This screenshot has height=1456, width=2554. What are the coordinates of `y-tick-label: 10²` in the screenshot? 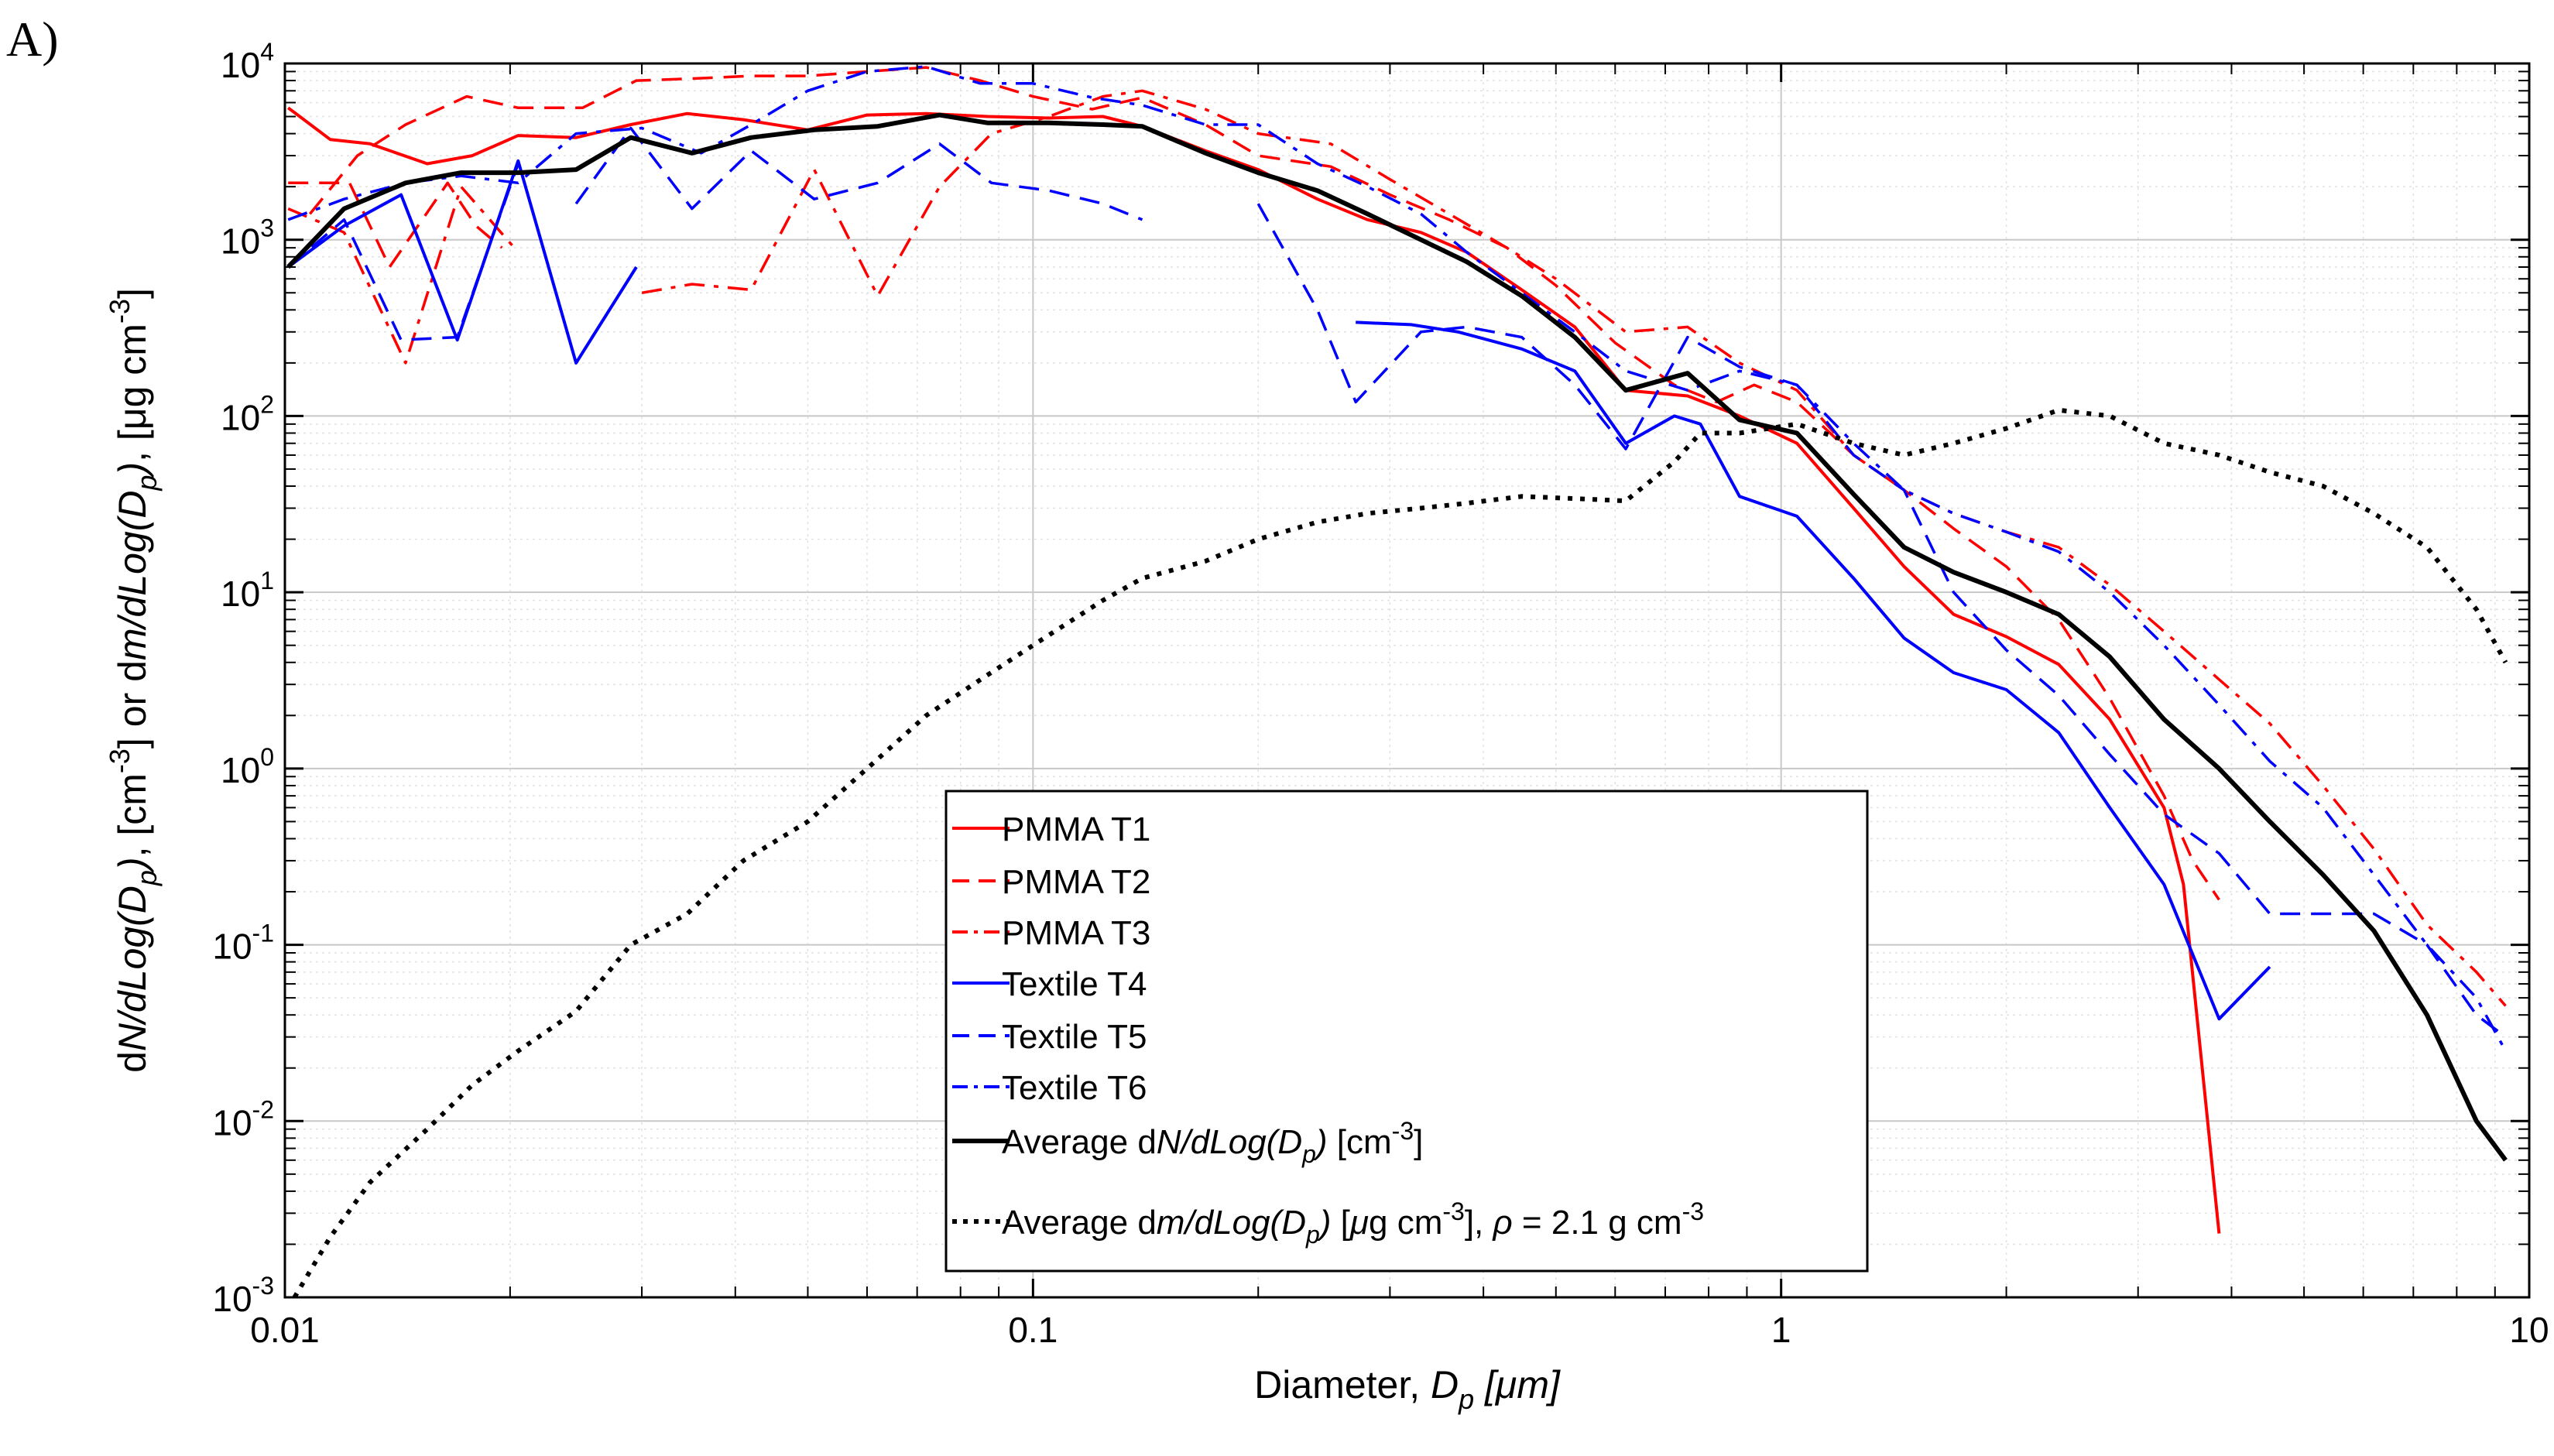 It's located at (248, 414).